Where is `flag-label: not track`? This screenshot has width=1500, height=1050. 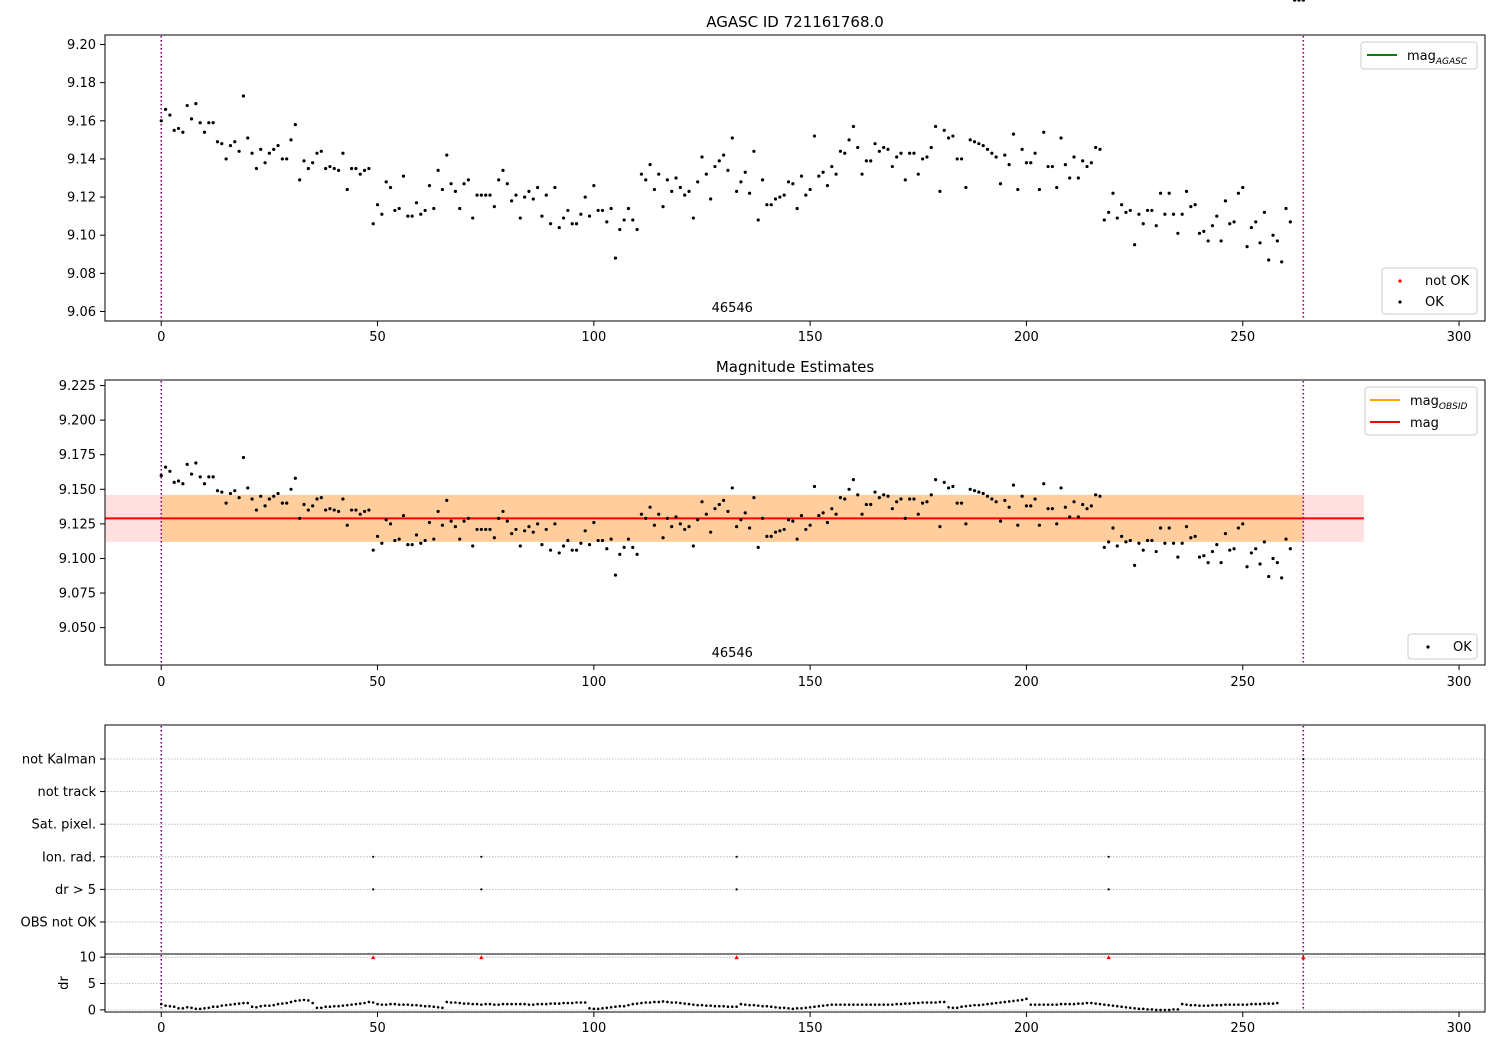
flag-label: not track is located at coordinates (66, 792).